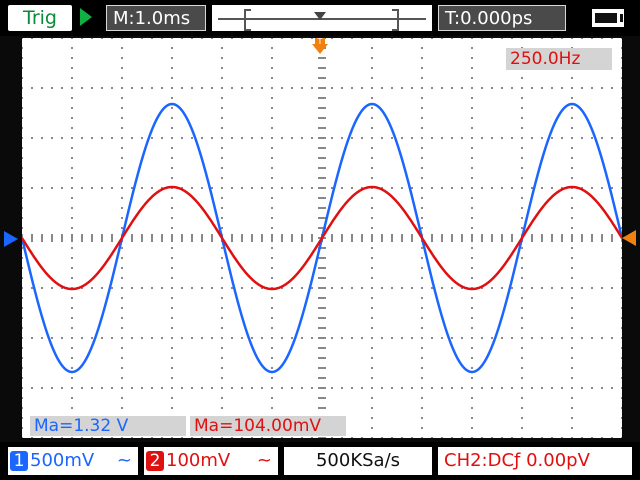  Describe the element at coordinates (73, 461) in the screenshot. I see `ch1-settings: 1 500mV ~` at that location.